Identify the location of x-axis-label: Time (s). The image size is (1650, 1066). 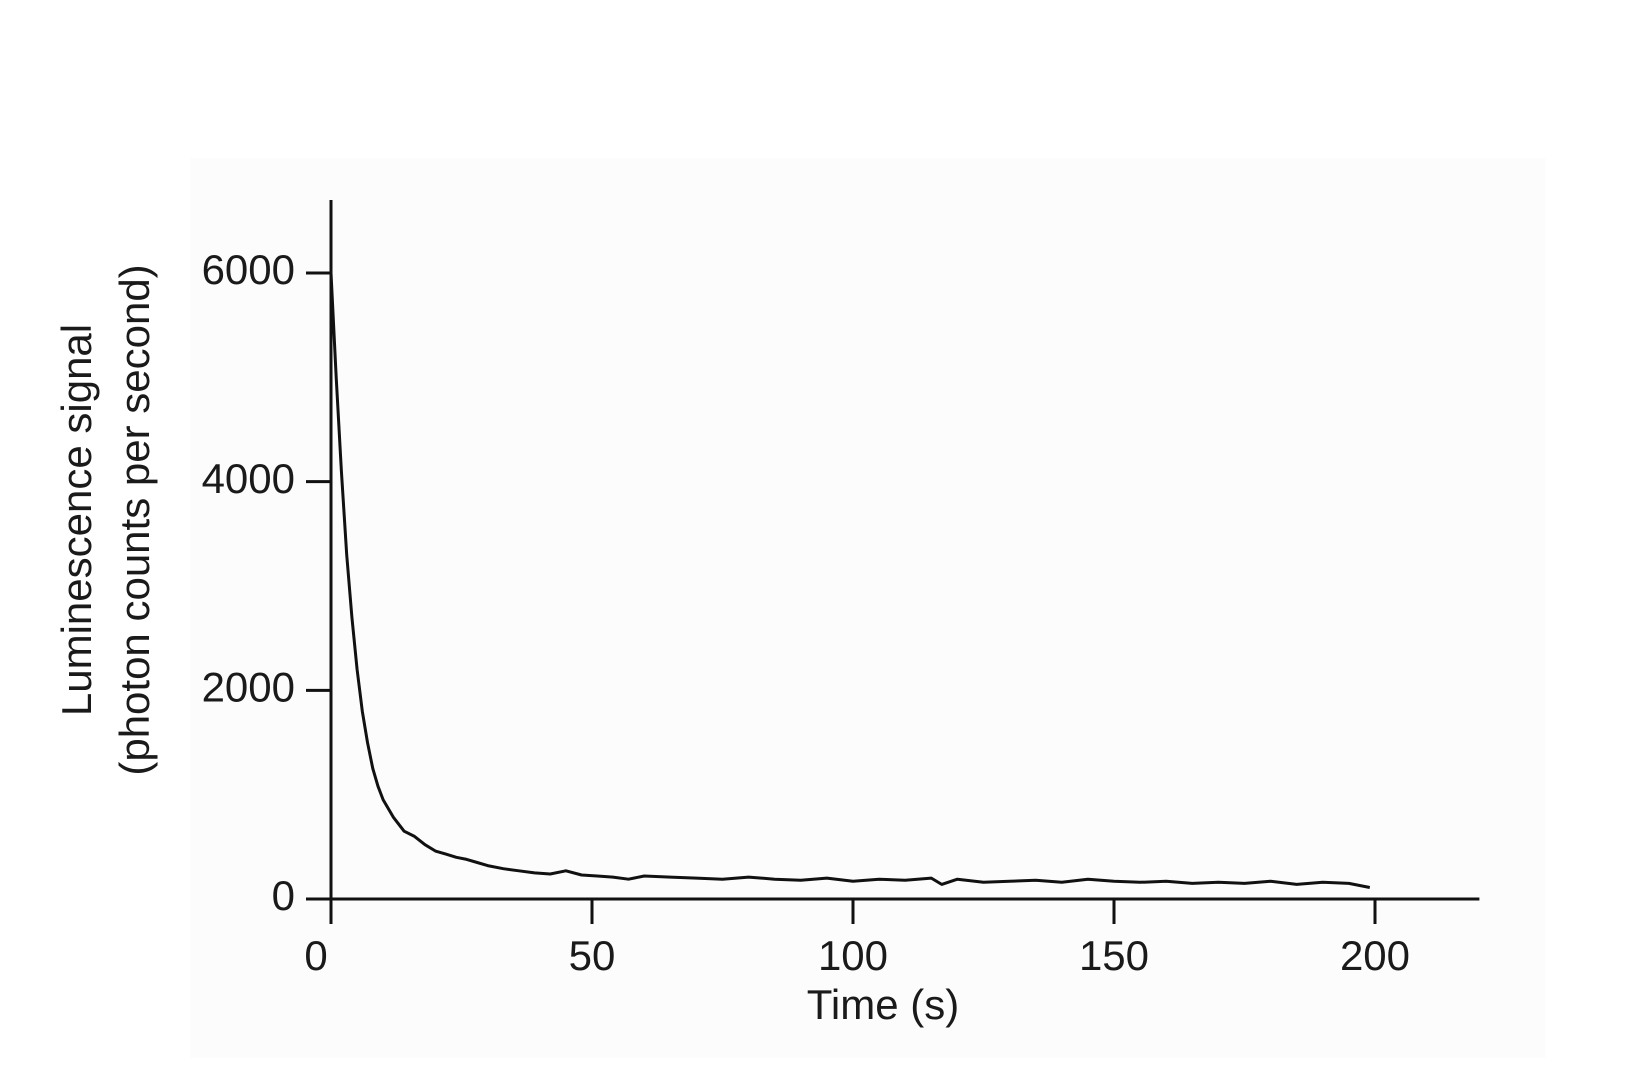
(883, 1004).